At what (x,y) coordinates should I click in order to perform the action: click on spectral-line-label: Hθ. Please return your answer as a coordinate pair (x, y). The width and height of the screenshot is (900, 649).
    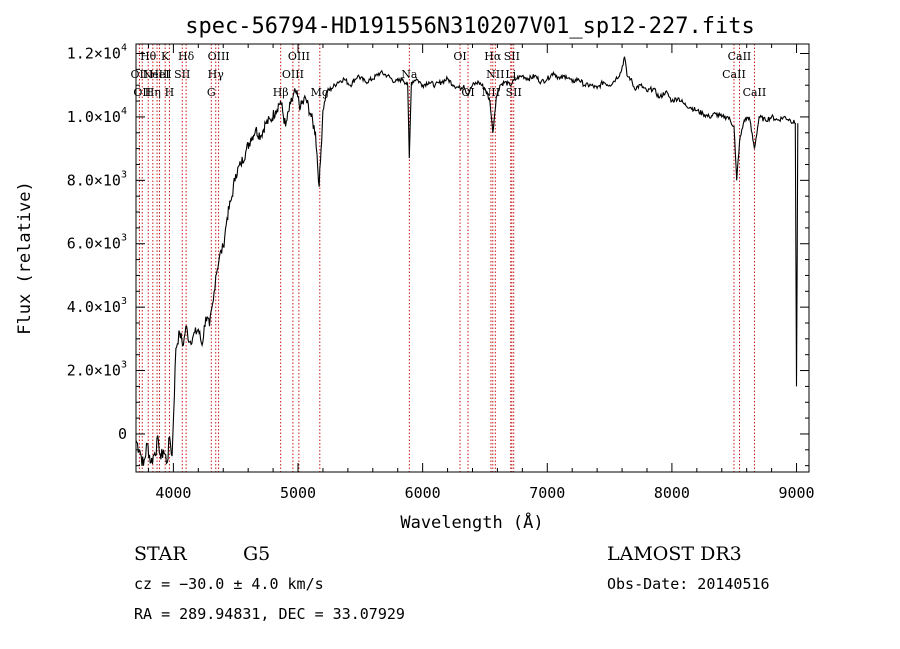
    Looking at the image, I should click on (148, 56).